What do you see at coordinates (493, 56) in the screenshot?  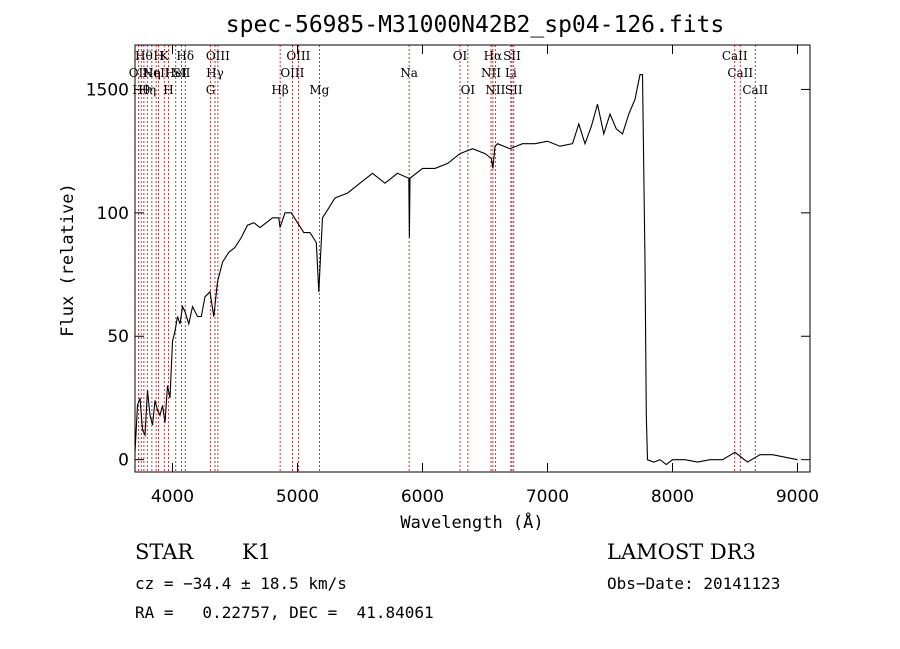 I see `marker-label: Hα` at bounding box center [493, 56].